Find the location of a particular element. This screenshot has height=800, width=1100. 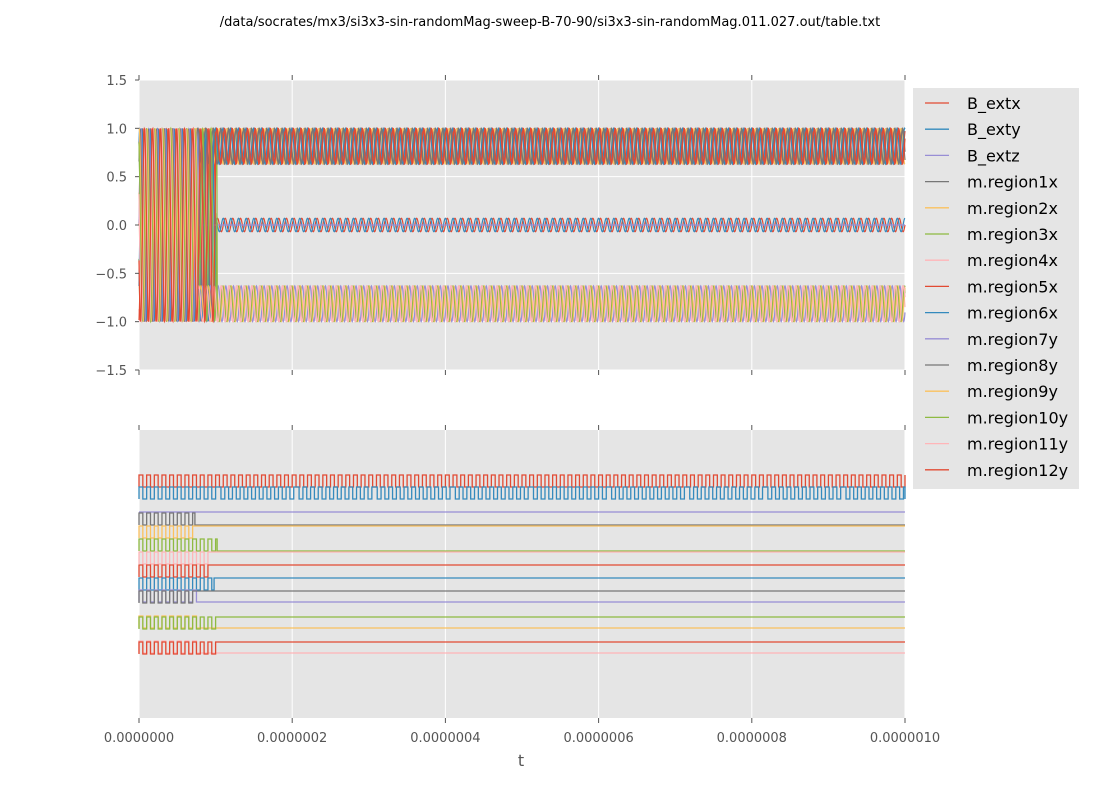

y-tick-label: 0.5 is located at coordinates (116, 178).